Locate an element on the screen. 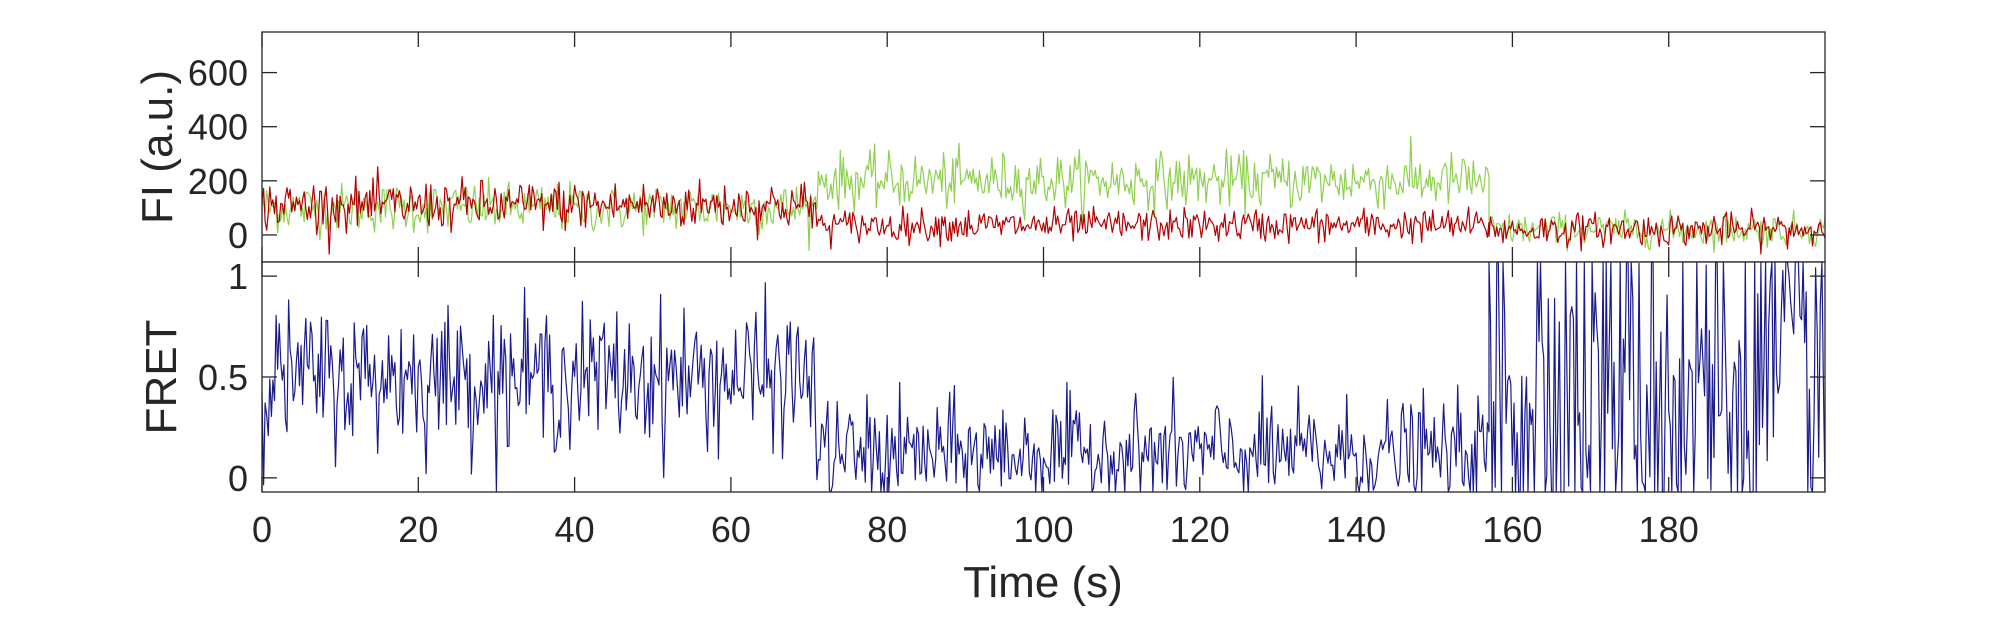 The image size is (2005, 625). x-tick-label-6: 120 is located at coordinates (1200, 529).